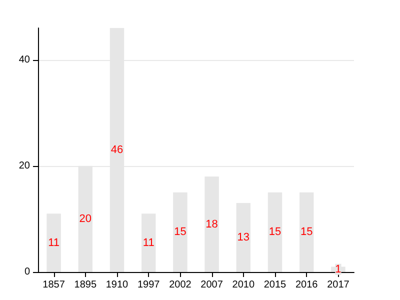  Describe the element at coordinates (243, 238) in the screenshot. I see `data-label: 13` at that location.